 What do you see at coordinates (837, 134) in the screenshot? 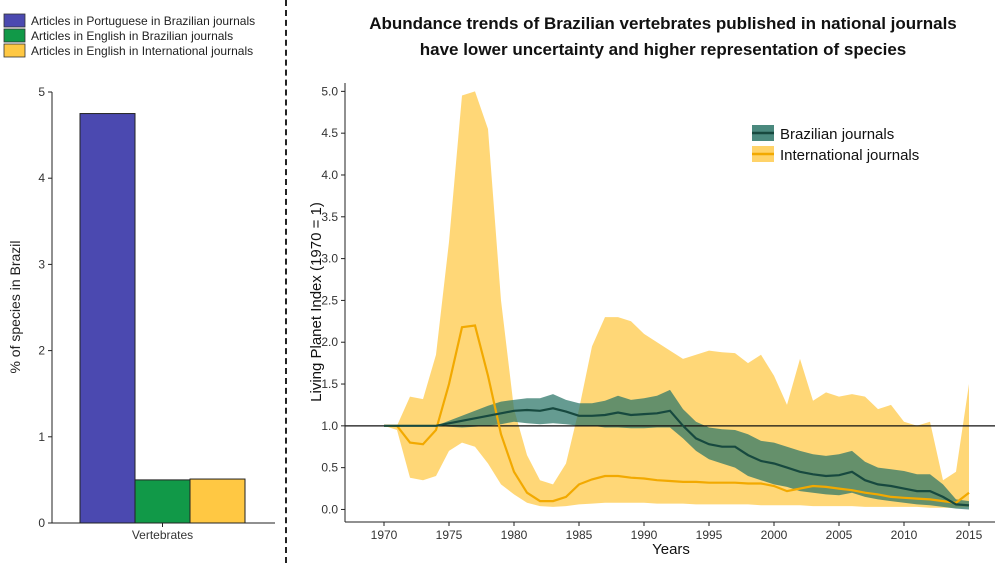
I see `legend-label-brazilian-journals: Brazilian journals` at bounding box center [837, 134].